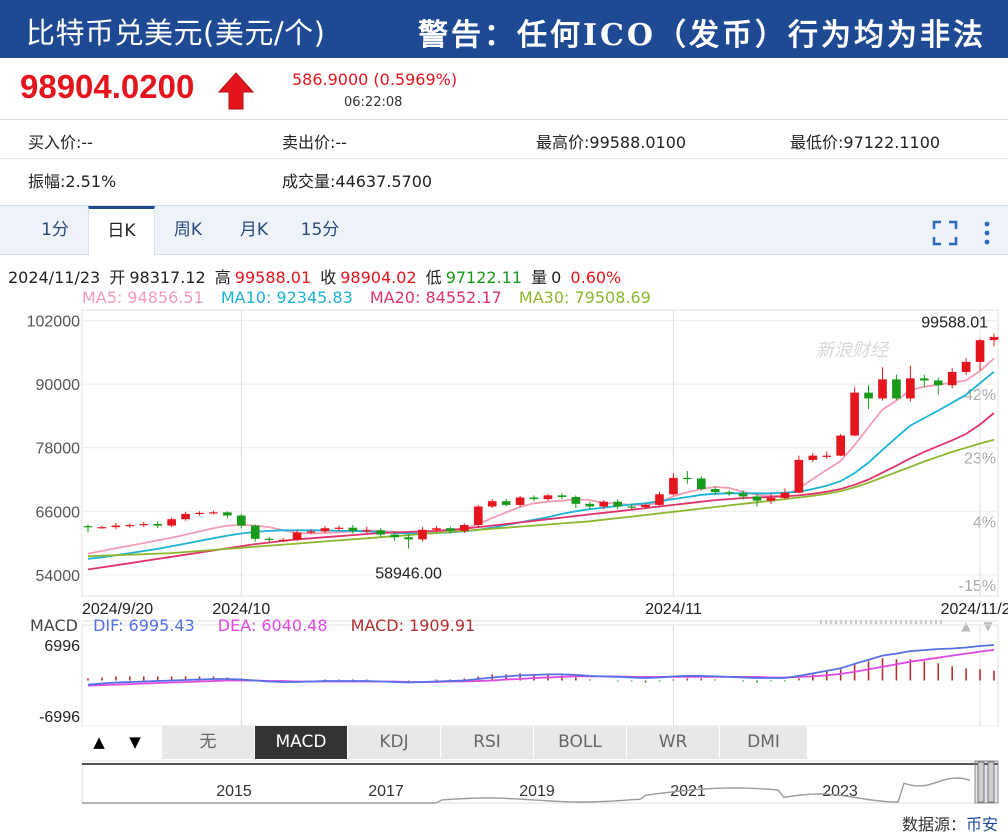  Describe the element at coordinates (413, 625) in the screenshot. I see `macd-value-legend: MACD: 1909.91` at that location.